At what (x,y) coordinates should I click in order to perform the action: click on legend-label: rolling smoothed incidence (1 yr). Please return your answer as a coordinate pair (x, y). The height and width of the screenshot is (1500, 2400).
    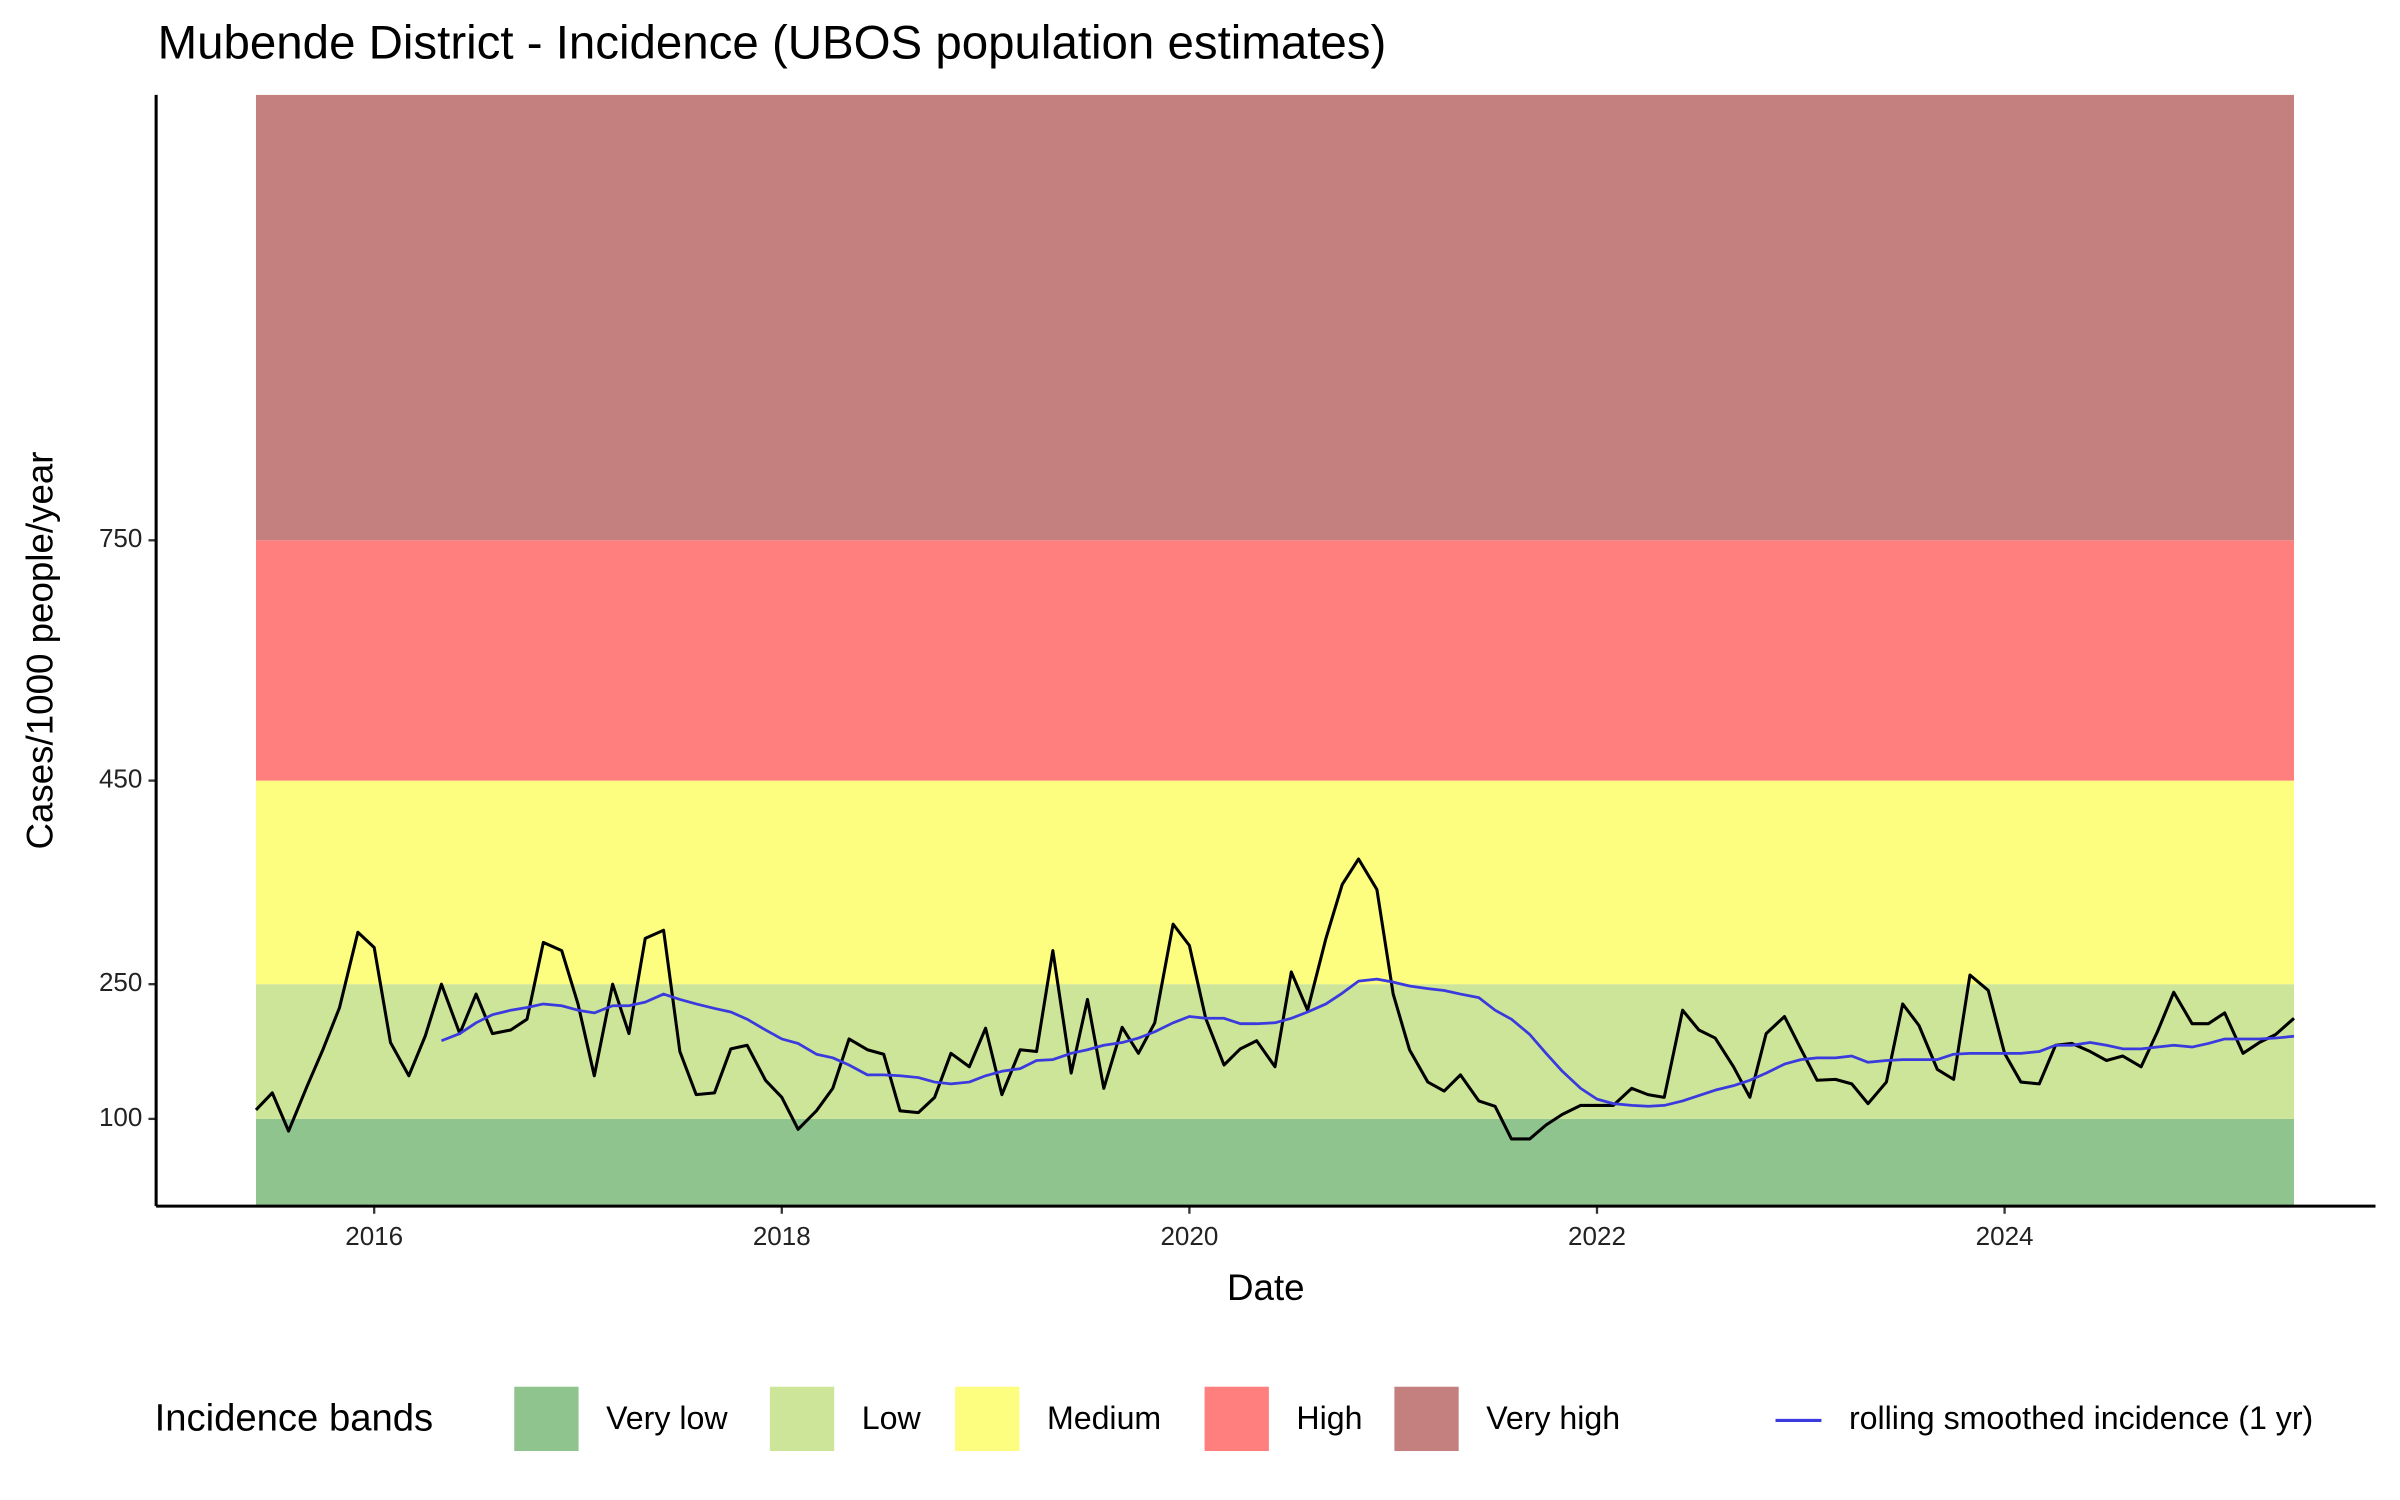
    Looking at the image, I should click on (2081, 1418).